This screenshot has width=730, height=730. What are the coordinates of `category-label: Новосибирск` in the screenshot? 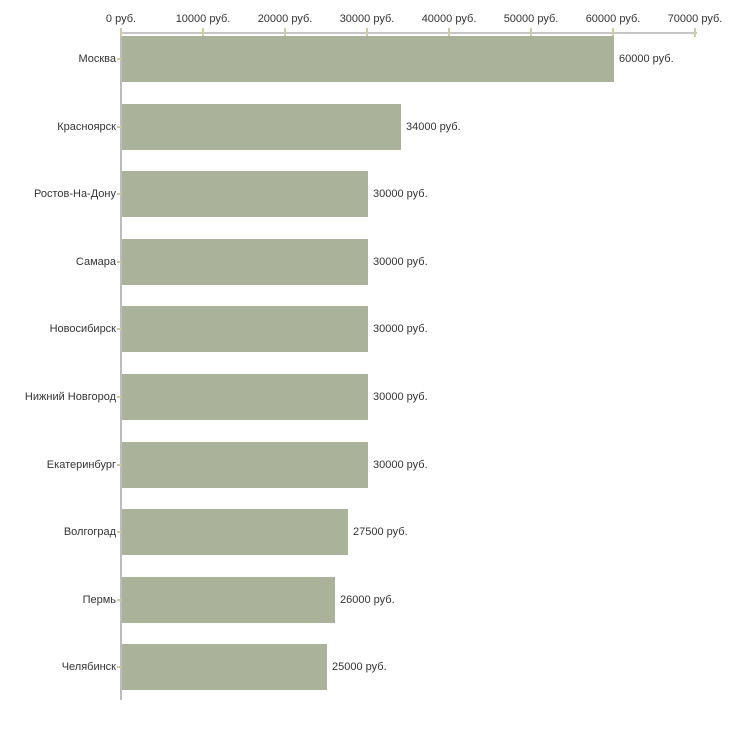 It's located at (82, 329).